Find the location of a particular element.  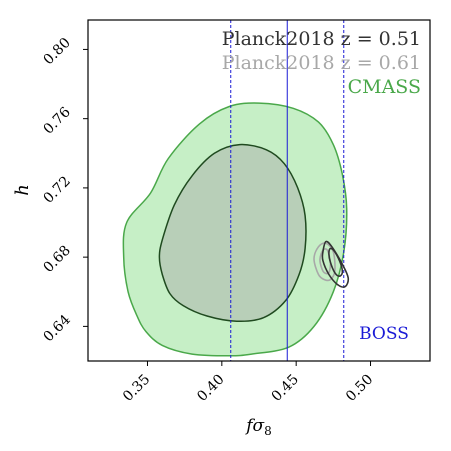

x-tick-label: 0.45 is located at coordinates (285, 387).